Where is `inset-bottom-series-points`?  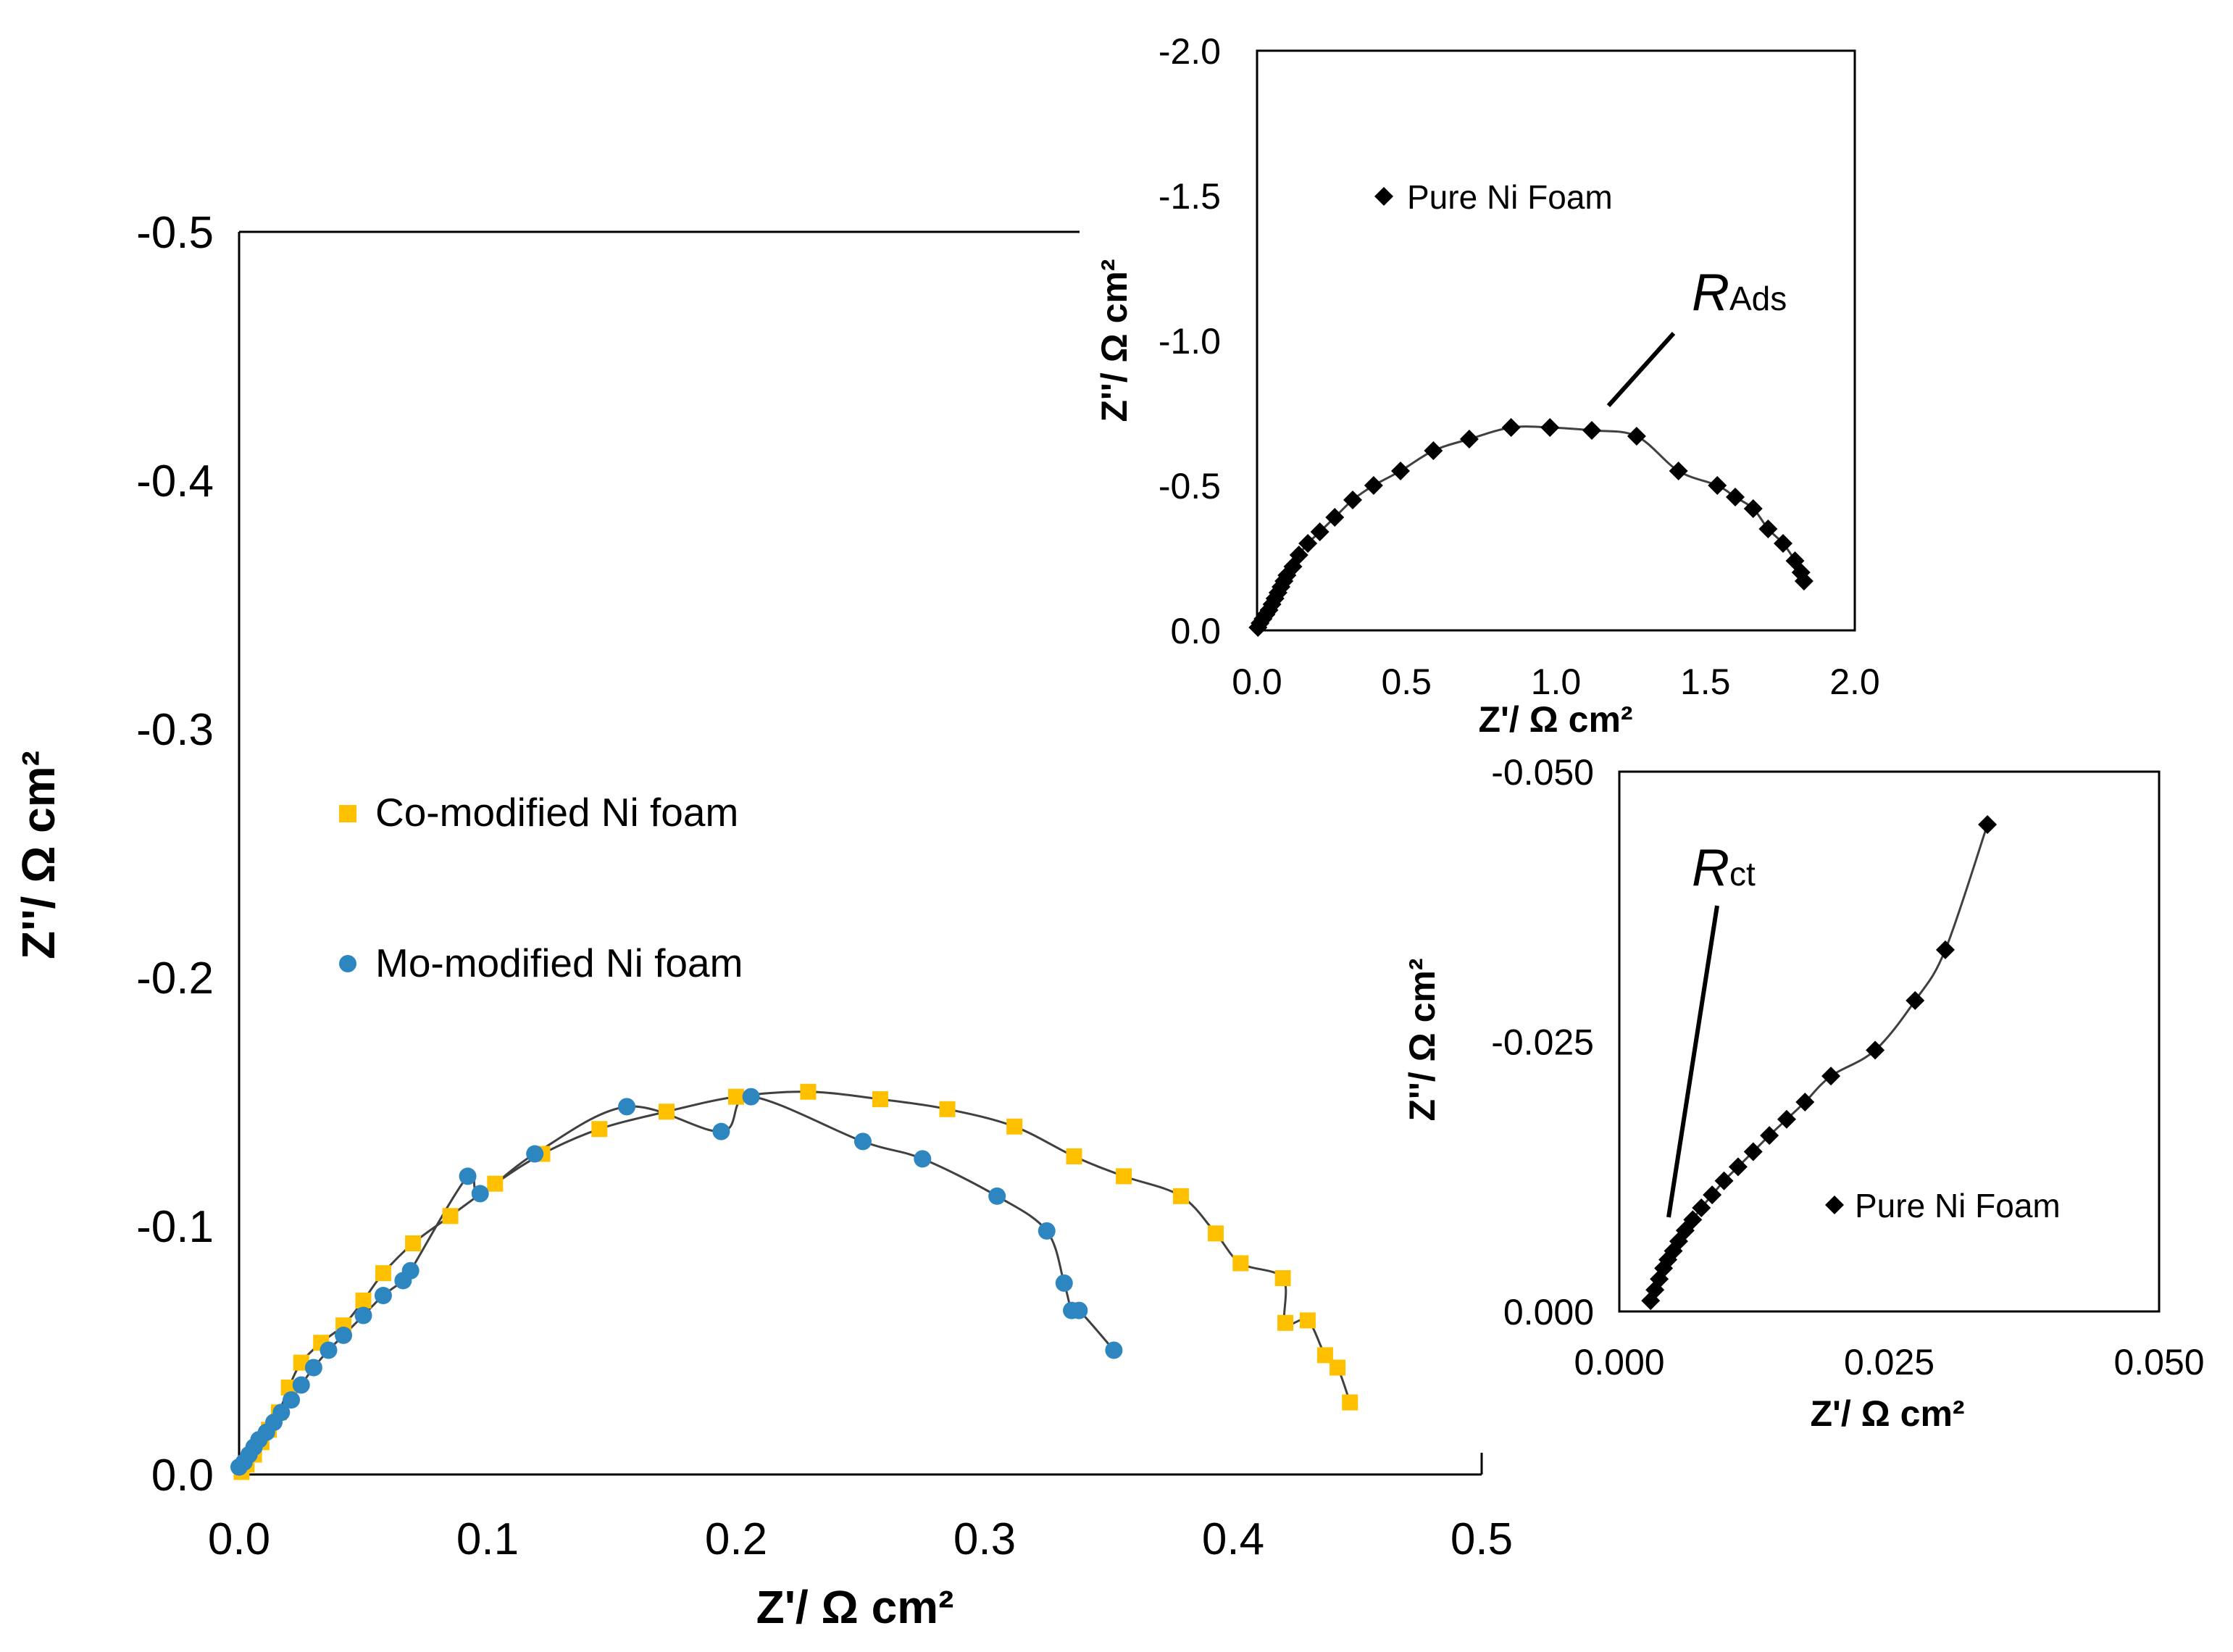
inset-bottom-series-points is located at coordinates (1819, 1063).